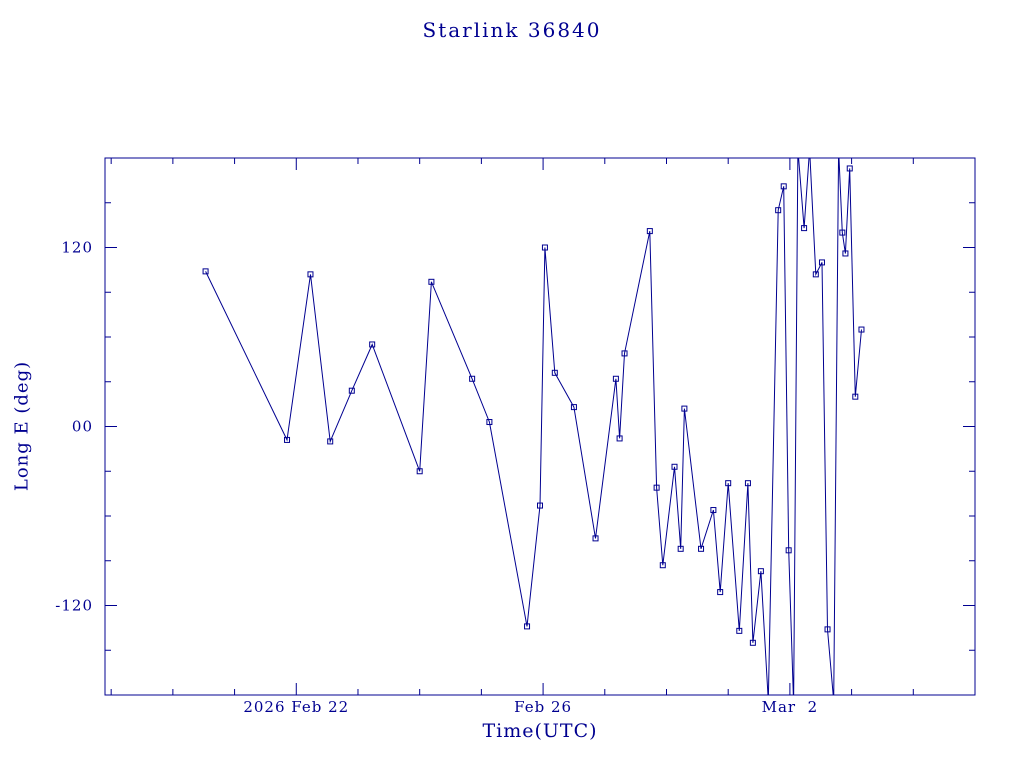 The image size is (1024, 768). I want to click on y-tick-label: 00, so click(82, 427).